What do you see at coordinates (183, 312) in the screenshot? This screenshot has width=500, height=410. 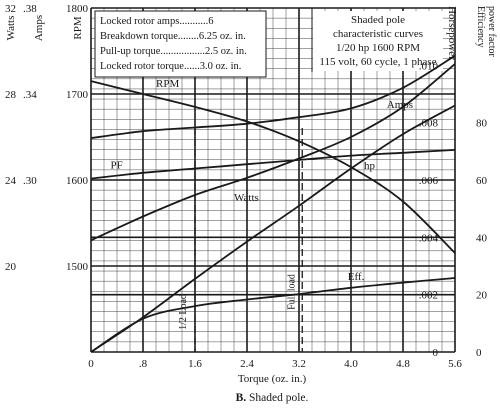 I see `load-marker-label: 1/2 Load` at bounding box center [183, 312].